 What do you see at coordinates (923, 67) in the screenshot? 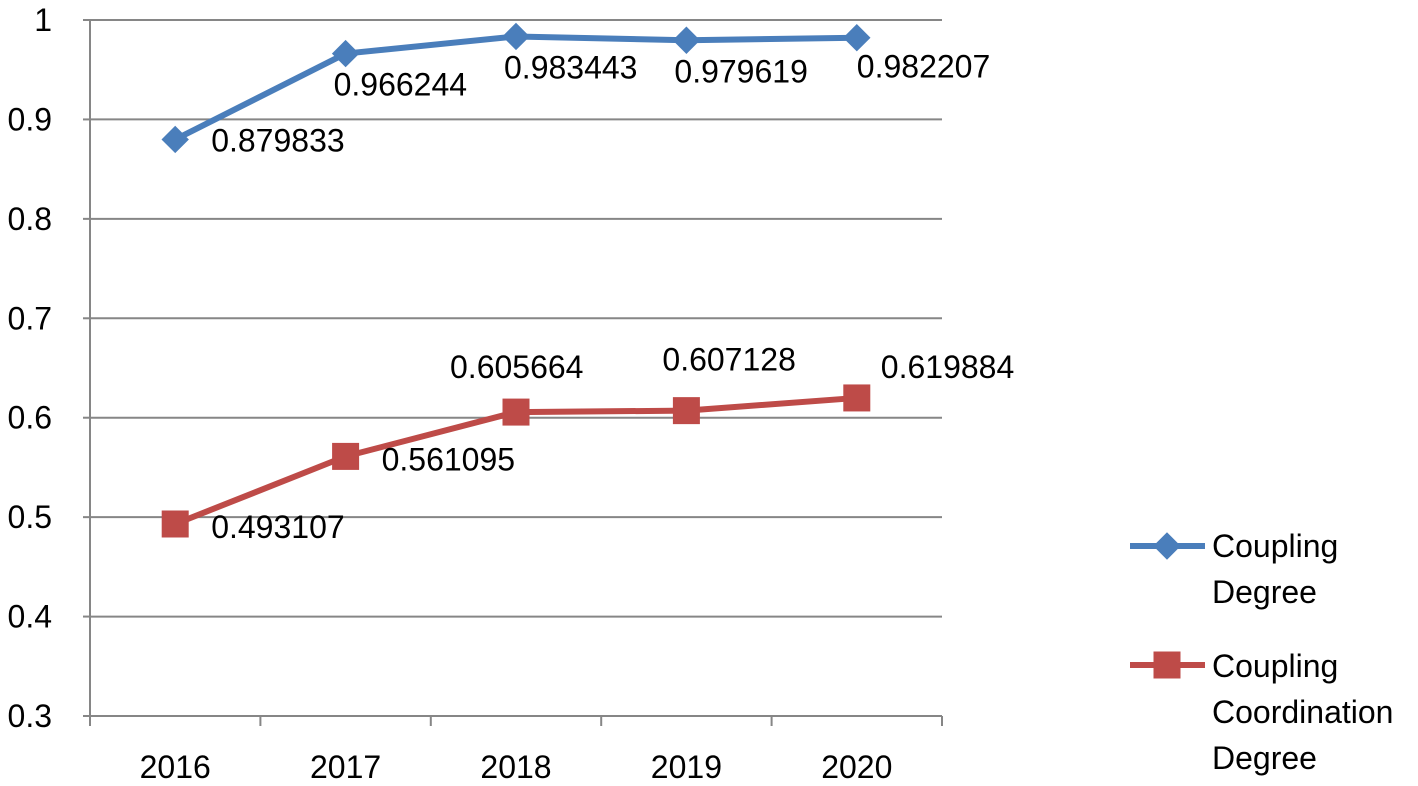
I see `data-label: 0.982207` at bounding box center [923, 67].